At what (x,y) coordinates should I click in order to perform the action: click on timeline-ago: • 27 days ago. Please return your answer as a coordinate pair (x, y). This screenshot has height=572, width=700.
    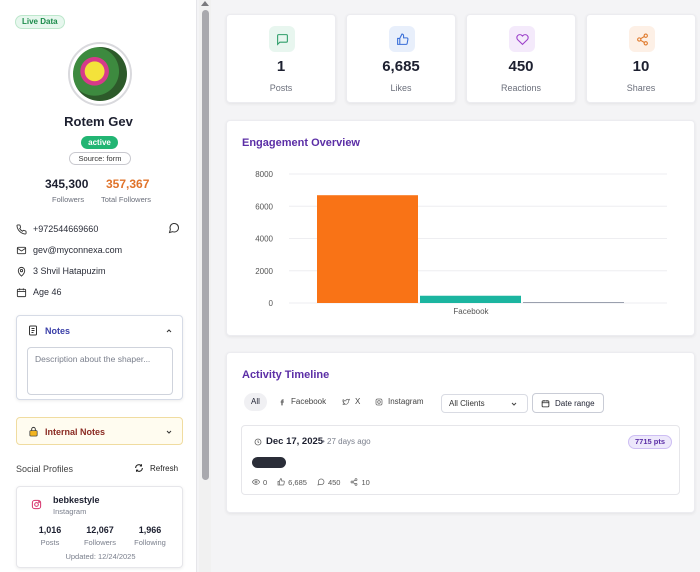
    Looking at the image, I should click on (346, 441).